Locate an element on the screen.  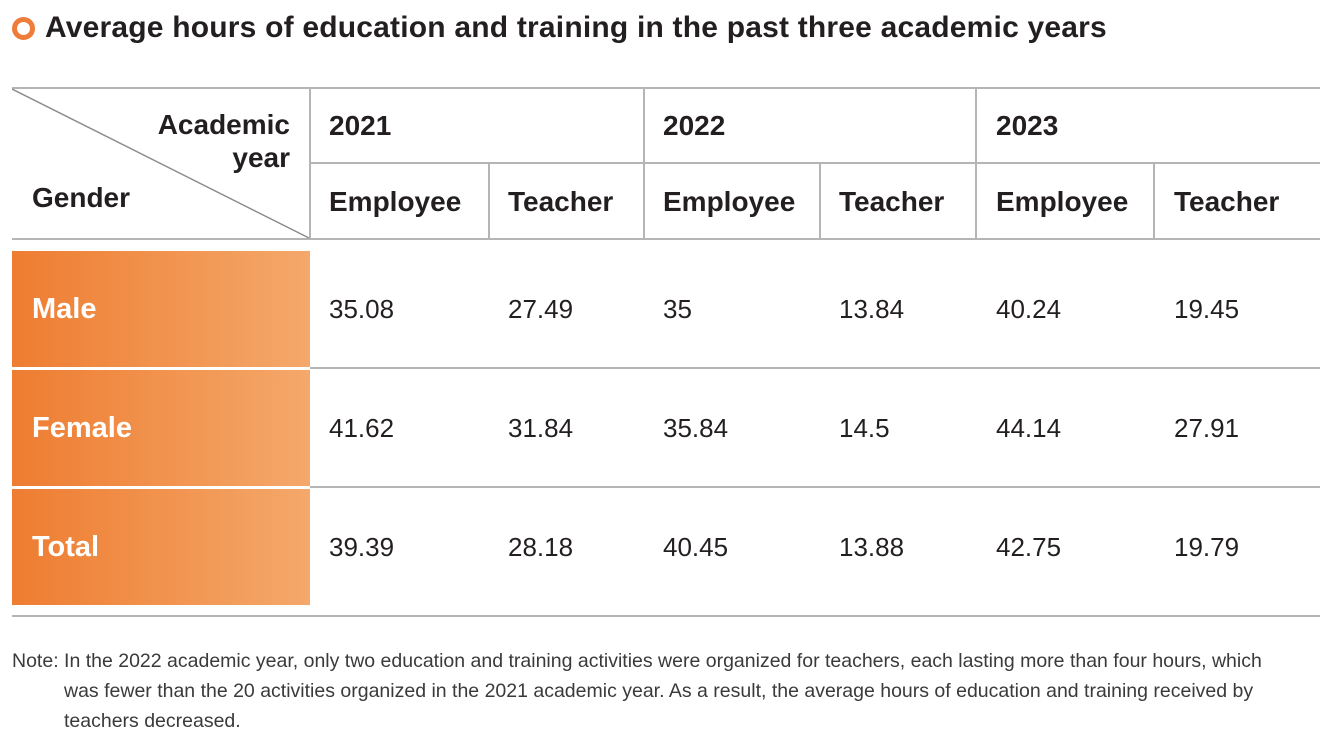
table-cell: 14.5 is located at coordinates (864, 428).